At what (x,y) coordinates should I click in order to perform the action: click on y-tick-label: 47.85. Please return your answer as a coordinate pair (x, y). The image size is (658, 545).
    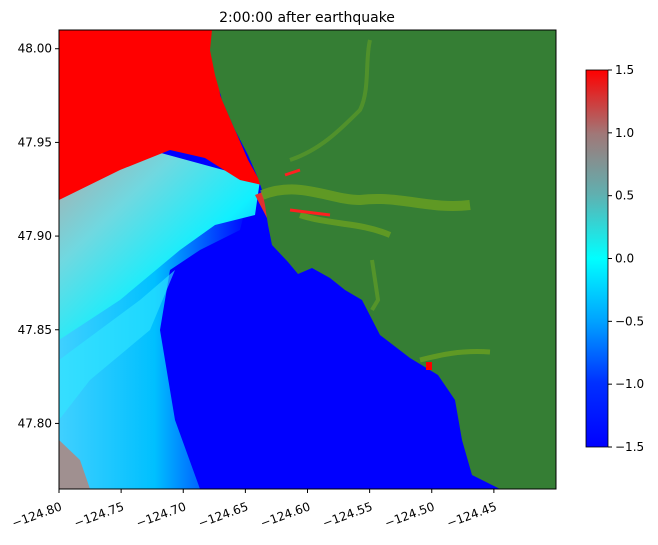
    Looking at the image, I should click on (35, 330).